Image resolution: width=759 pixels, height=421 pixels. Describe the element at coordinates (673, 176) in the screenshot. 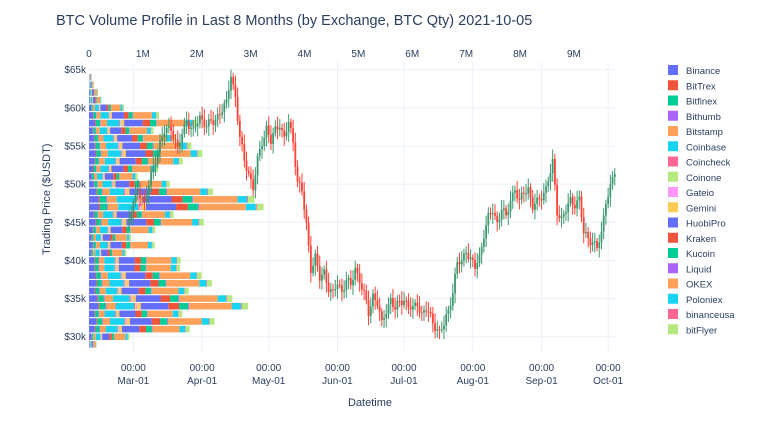

I see `legend-swatch` at that location.